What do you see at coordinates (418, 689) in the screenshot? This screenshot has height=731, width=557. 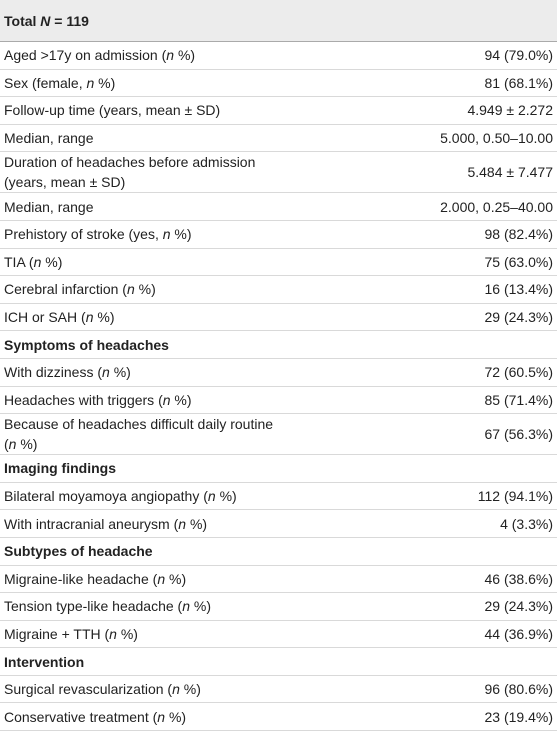 I see `row-value: 96 (80.6%)` at bounding box center [418, 689].